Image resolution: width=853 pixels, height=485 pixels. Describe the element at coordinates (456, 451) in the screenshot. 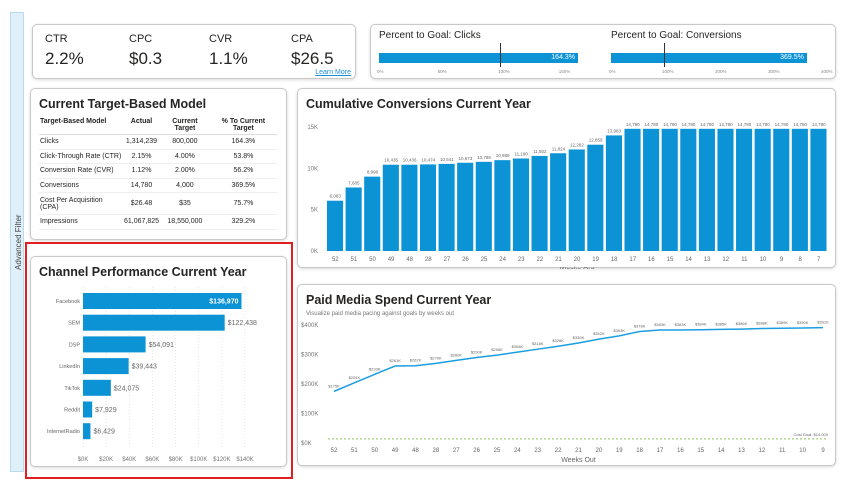

I see `x-tick-label: 27` at that location.